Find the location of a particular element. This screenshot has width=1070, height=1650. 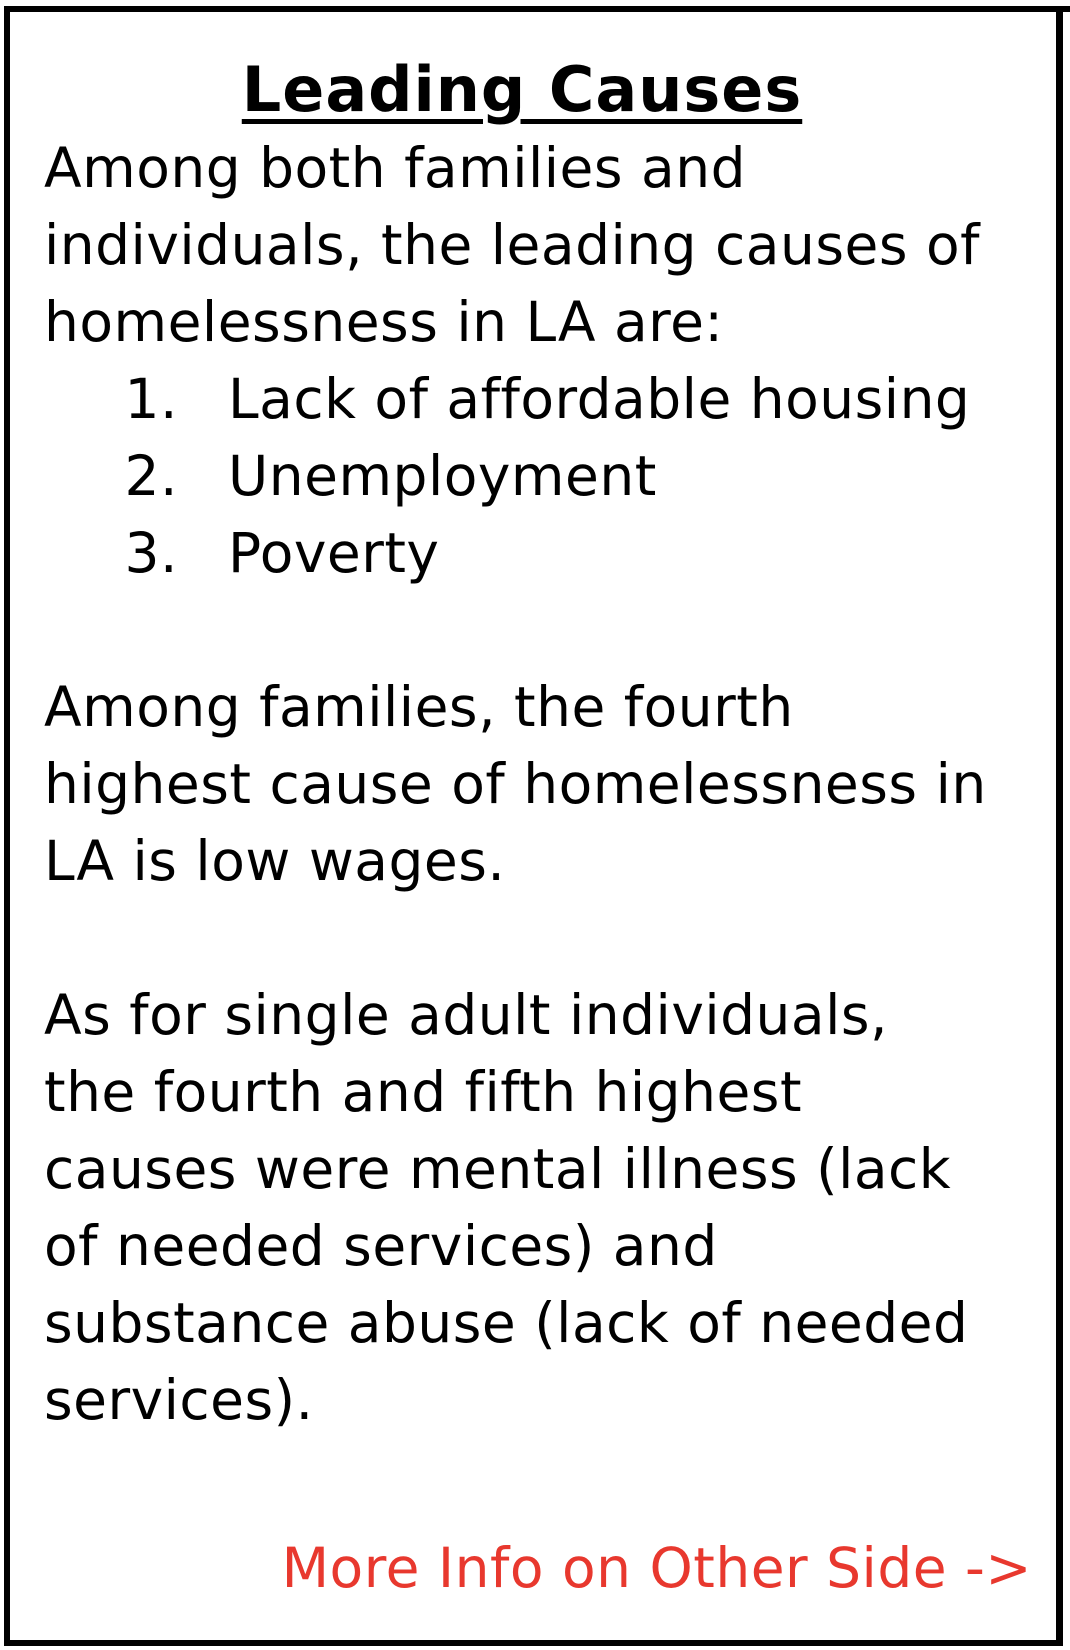

more-info-link: More Info on Other Side -> is located at coordinates (656, 1568).